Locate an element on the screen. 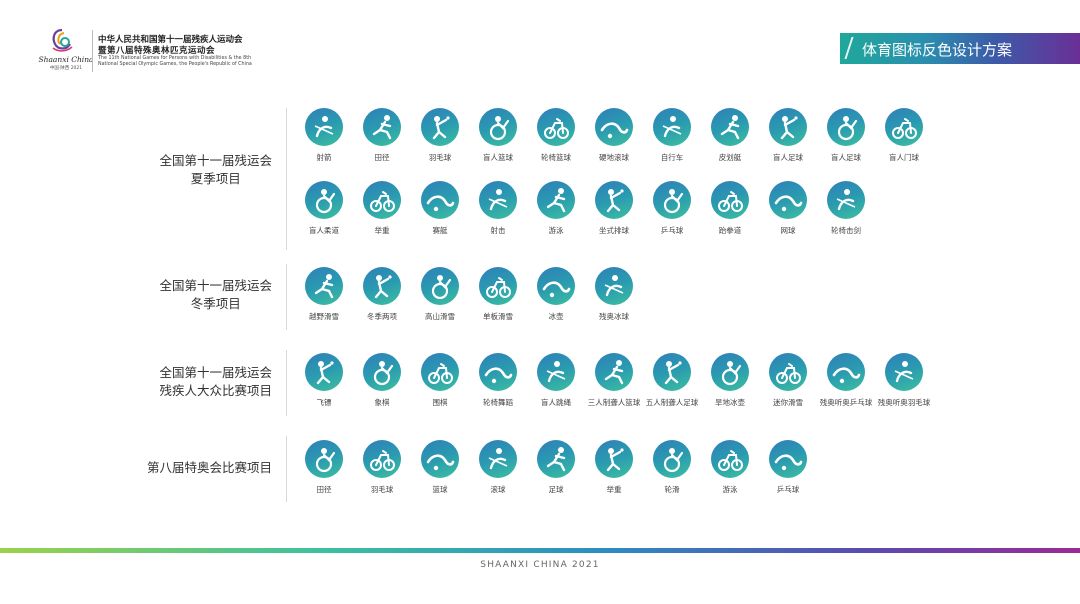 The image size is (1080, 604). sport-label: 轮椅舞蹈 is located at coordinates (498, 402).